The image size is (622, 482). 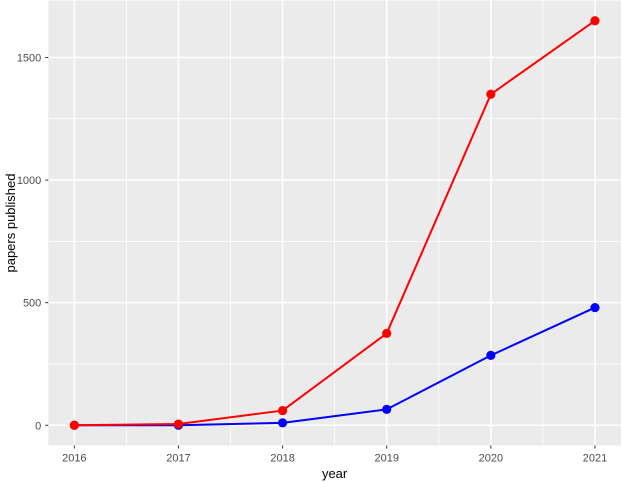 I want to click on y-tick-label: 1500, so click(x=29, y=59).